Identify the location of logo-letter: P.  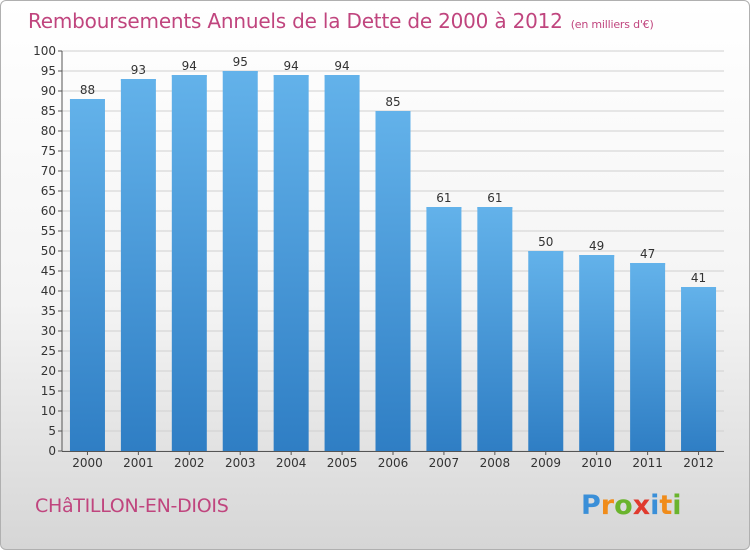
(591, 505).